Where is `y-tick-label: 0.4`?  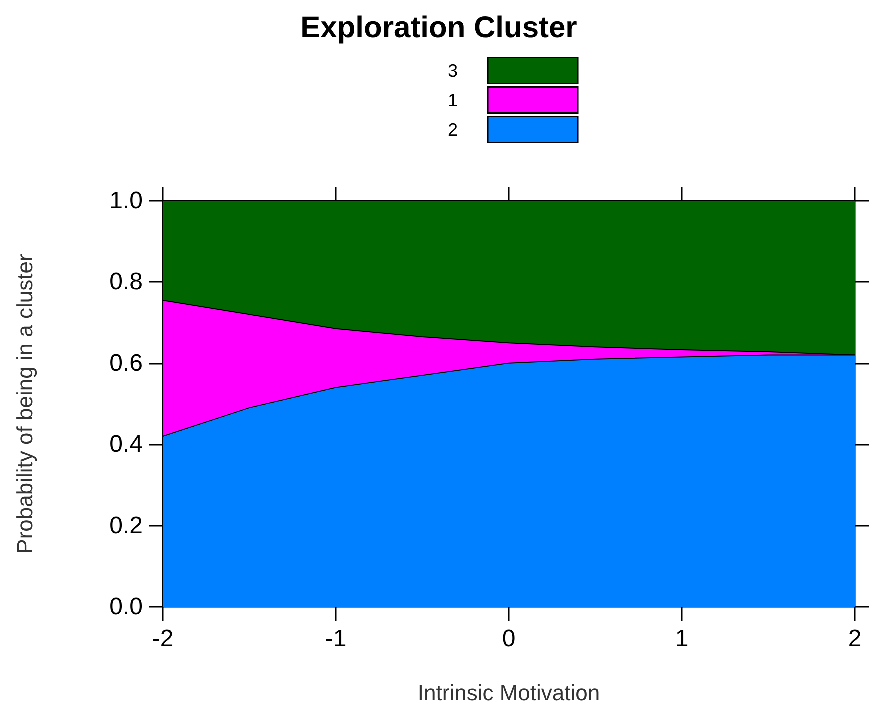
y-tick-label: 0.4 is located at coordinates (126, 444).